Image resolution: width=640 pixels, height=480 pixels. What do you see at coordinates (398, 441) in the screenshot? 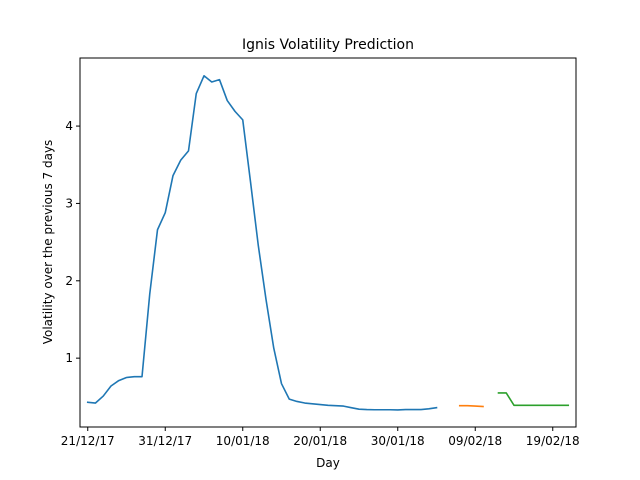
I see `x-tick-label: 30/01/18` at bounding box center [398, 441].